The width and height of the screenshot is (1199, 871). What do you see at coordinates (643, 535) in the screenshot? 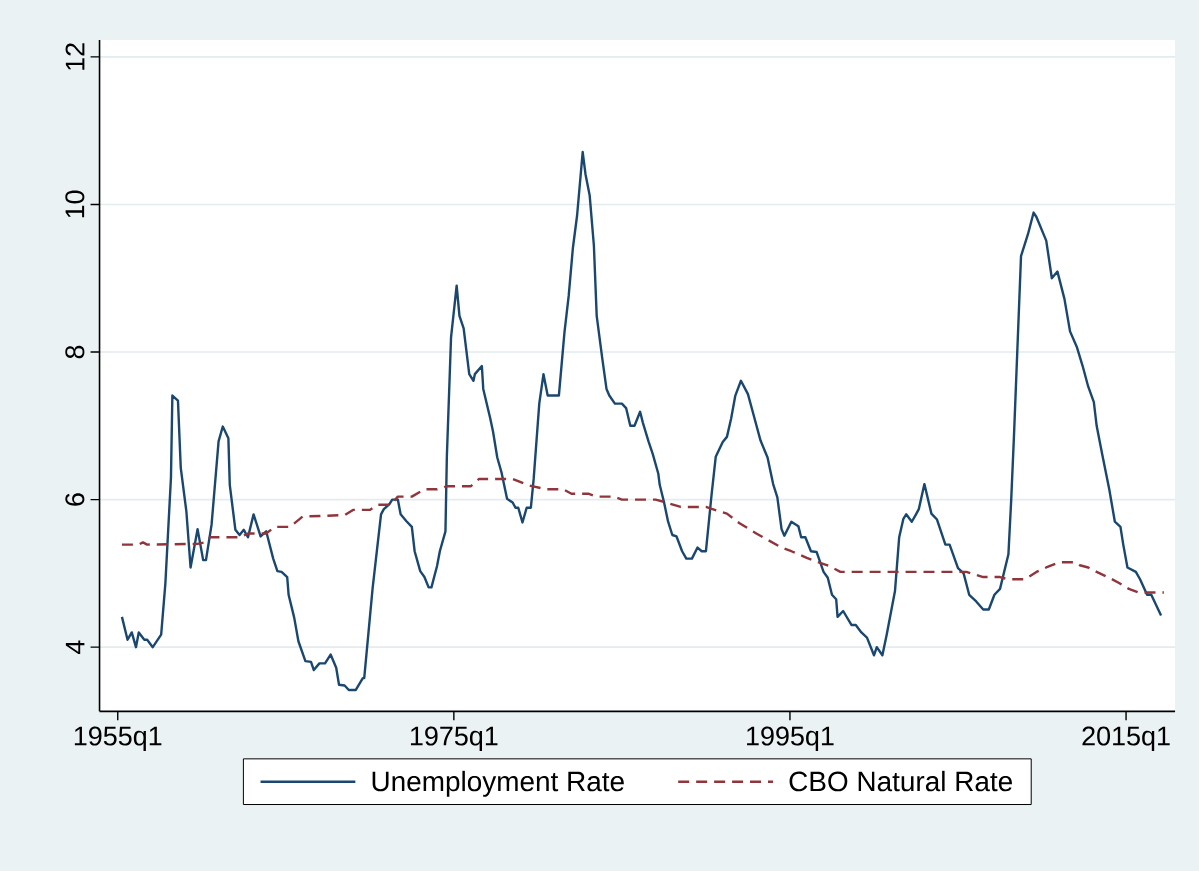
I see `line-series` at bounding box center [643, 535].